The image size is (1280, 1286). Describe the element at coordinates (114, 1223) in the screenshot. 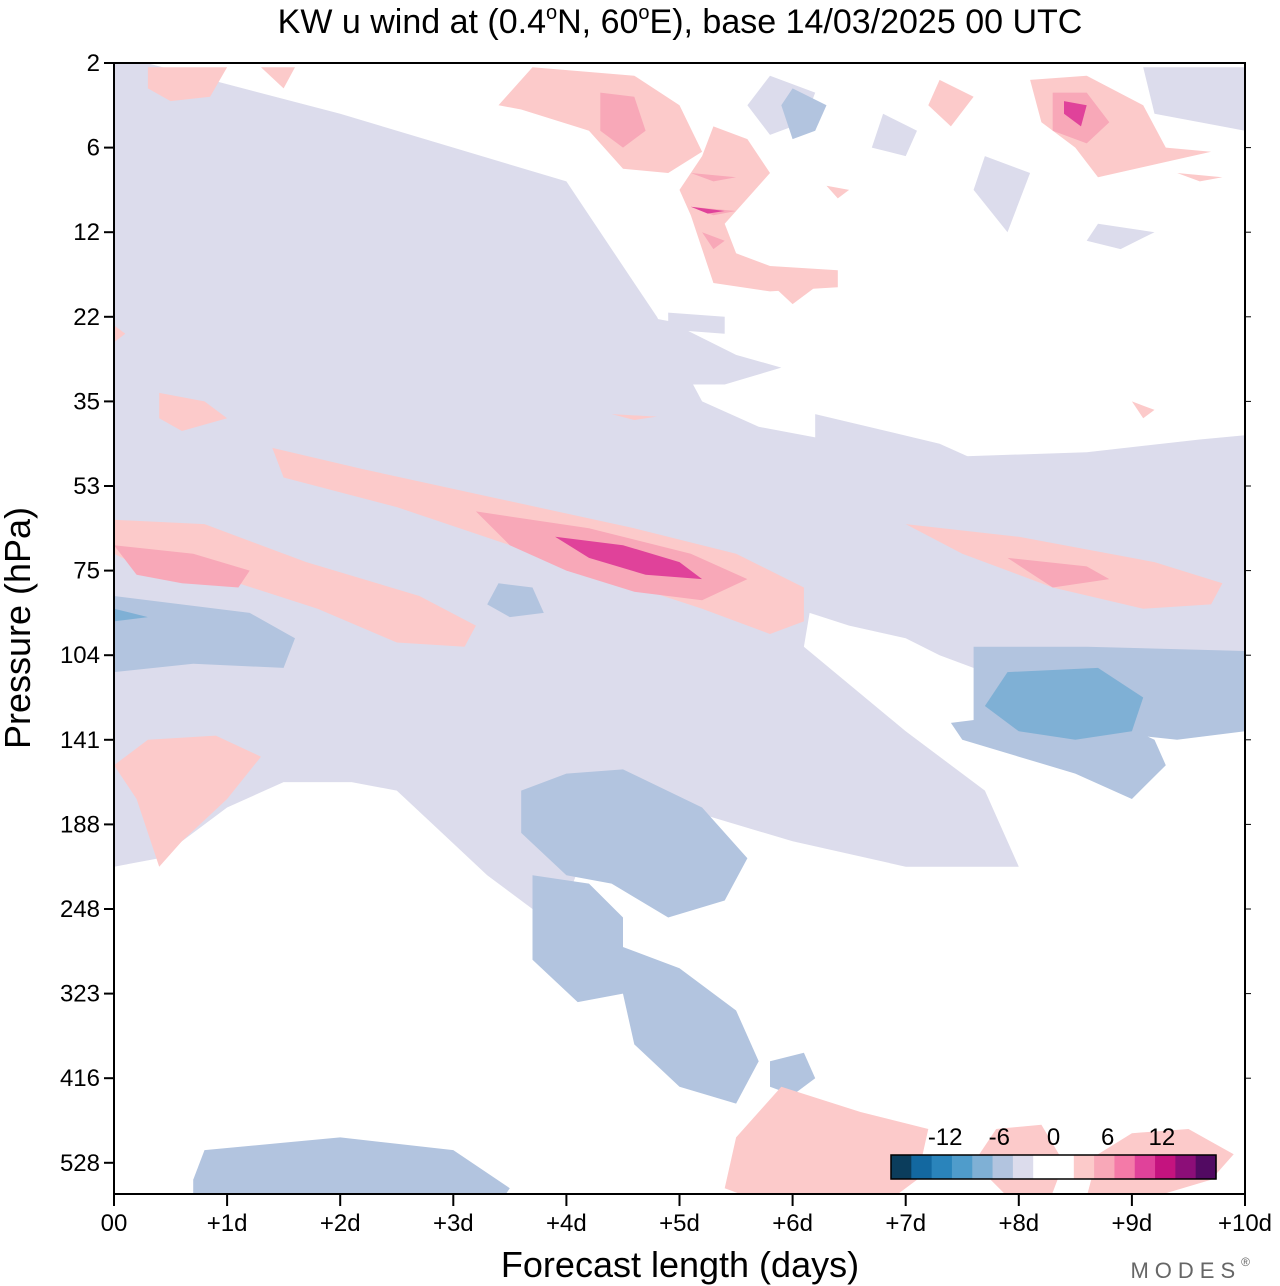

I see `x-tick-label: 00` at that location.